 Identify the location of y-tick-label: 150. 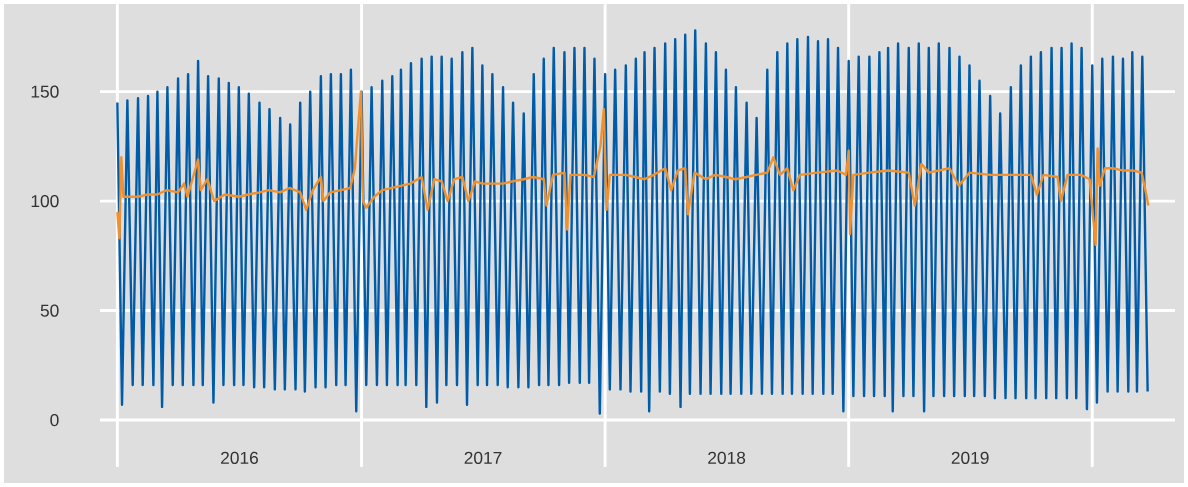
(45, 91).